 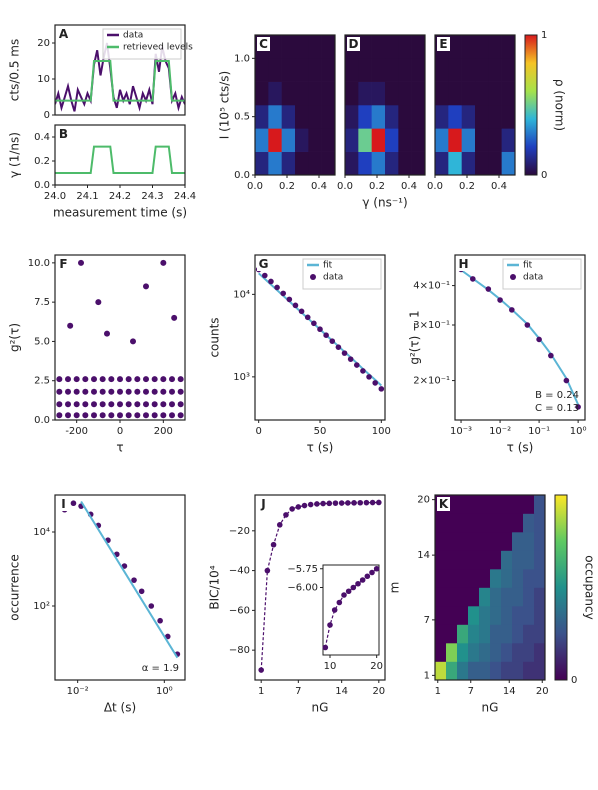 I want to click on y-axis-label: γ (1/ns), so click(x=15, y=155).